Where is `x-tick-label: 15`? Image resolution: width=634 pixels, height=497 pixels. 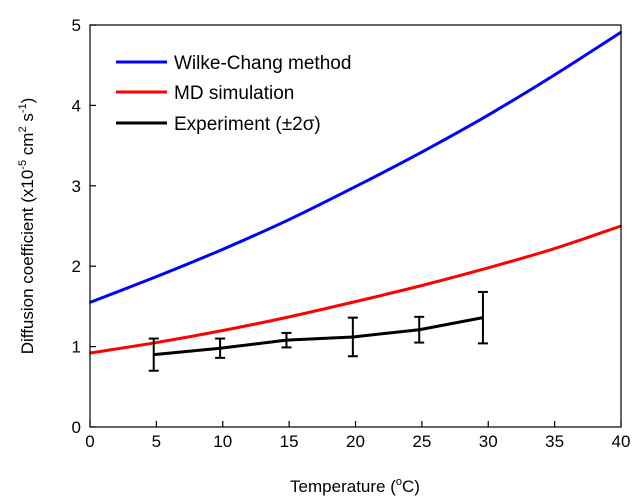 x-tick-label: 15 is located at coordinates (289, 441).